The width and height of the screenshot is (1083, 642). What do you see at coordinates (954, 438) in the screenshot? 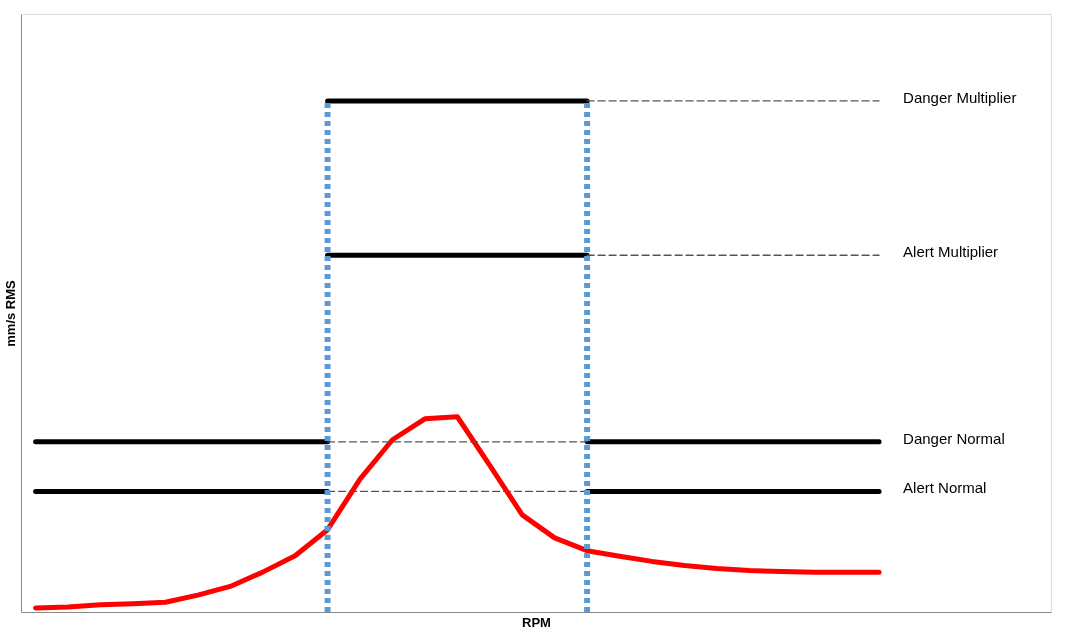
I see `series-label: Danger Normal` at bounding box center [954, 438].